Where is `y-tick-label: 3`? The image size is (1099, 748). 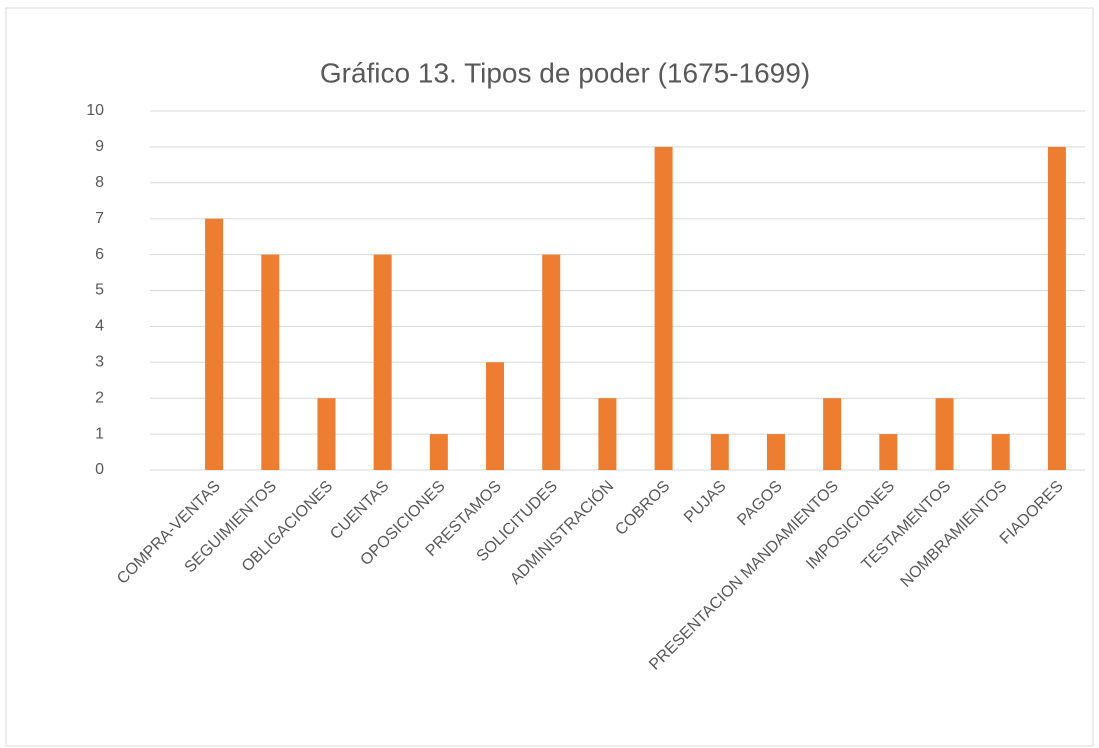
y-tick-label: 3 is located at coordinates (99, 362).